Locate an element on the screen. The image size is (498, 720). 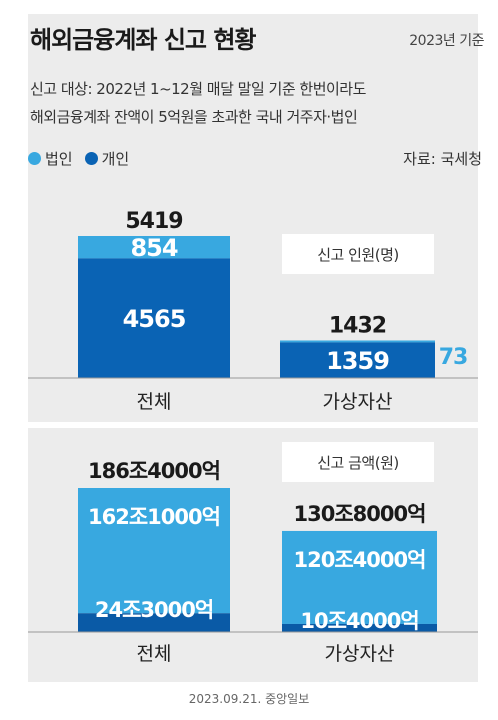
amount-category-전체: 전체 is located at coordinates (154, 654).